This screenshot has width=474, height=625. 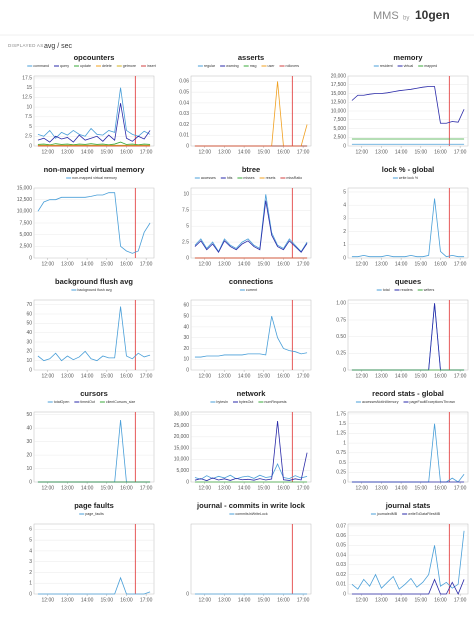 What do you see at coordinates (184, 125) in the screenshot?
I see `y-tick-label: 0.02` at bounding box center [184, 125].